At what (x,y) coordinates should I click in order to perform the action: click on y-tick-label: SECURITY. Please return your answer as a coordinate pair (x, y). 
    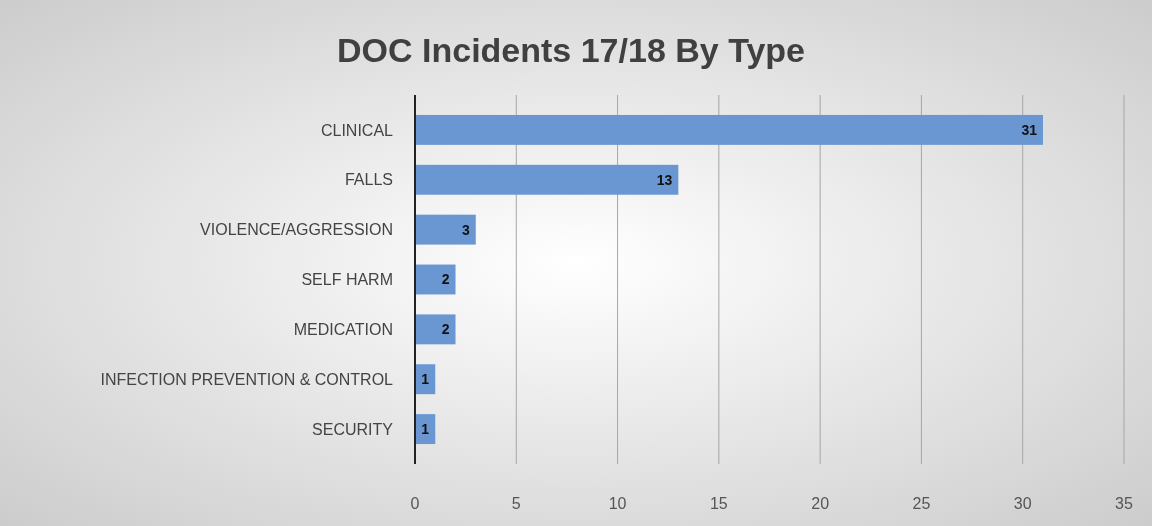
    Looking at the image, I should click on (353, 429).